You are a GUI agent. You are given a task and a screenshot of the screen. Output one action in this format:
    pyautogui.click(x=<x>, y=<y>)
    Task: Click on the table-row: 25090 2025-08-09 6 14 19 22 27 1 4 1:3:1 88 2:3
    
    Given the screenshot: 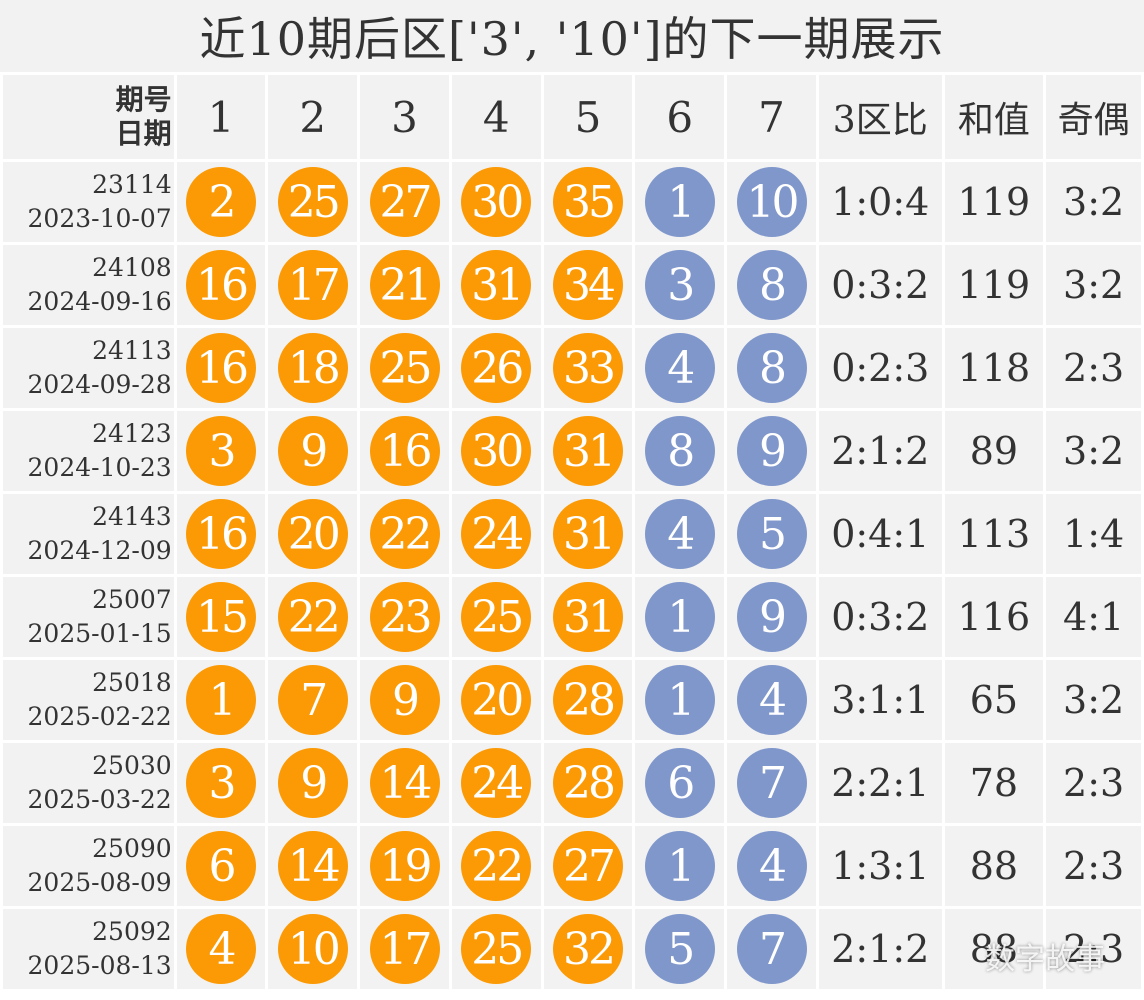 What is the action you would take?
    pyautogui.click(x=572, y=866)
    